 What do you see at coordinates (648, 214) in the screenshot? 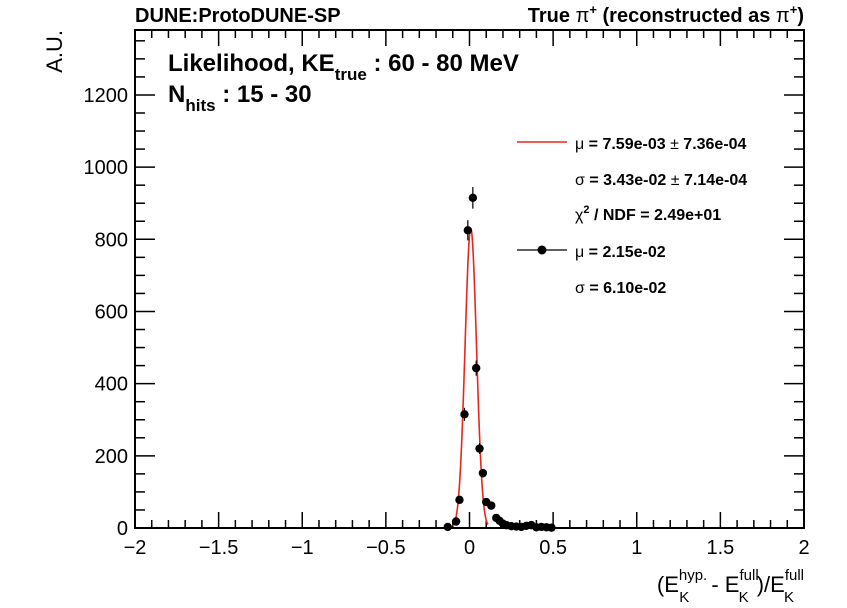
I see `legend-chi2: χ2 / NDF = 2.49e+01` at bounding box center [648, 214].